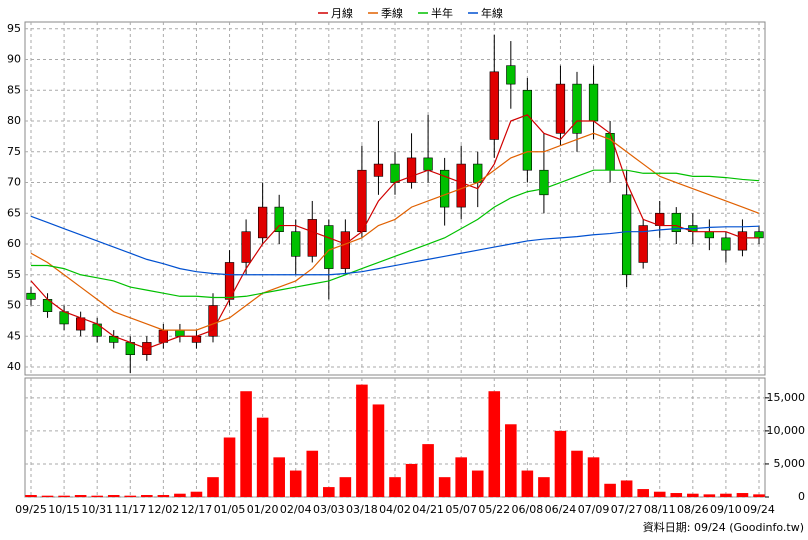  What do you see at coordinates (130, 509) in the screenshot?
I see `x-tick-label: 11/17` at bounding box center [130, 509].